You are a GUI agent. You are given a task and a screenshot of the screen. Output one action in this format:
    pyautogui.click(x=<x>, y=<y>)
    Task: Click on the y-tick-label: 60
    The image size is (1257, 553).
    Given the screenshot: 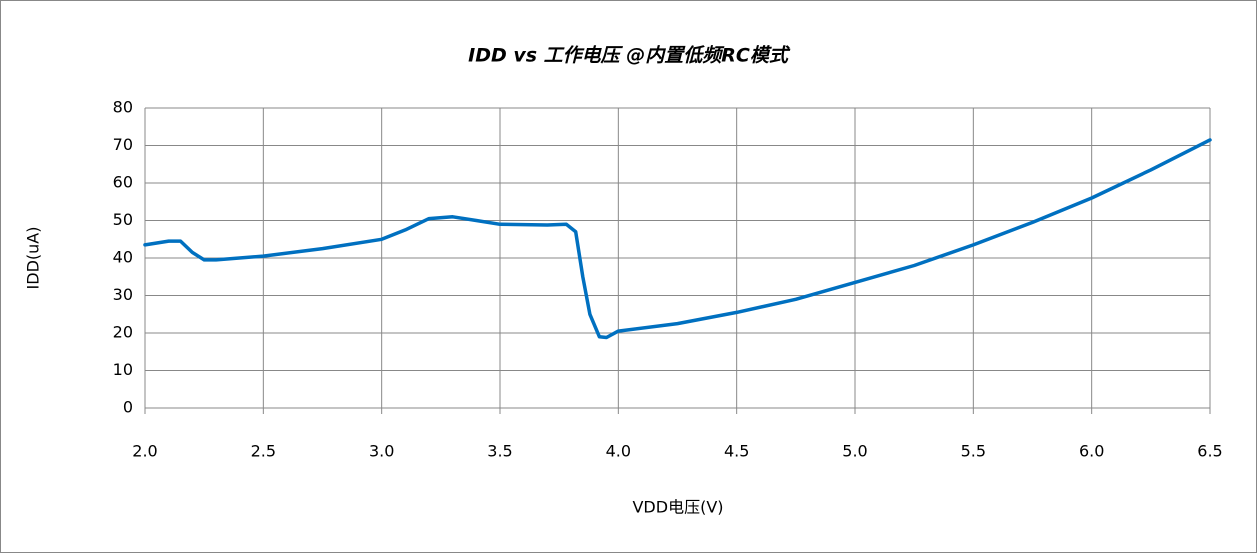 What is the action you would take?
    pyautogui.click(x=123, y=182)
    